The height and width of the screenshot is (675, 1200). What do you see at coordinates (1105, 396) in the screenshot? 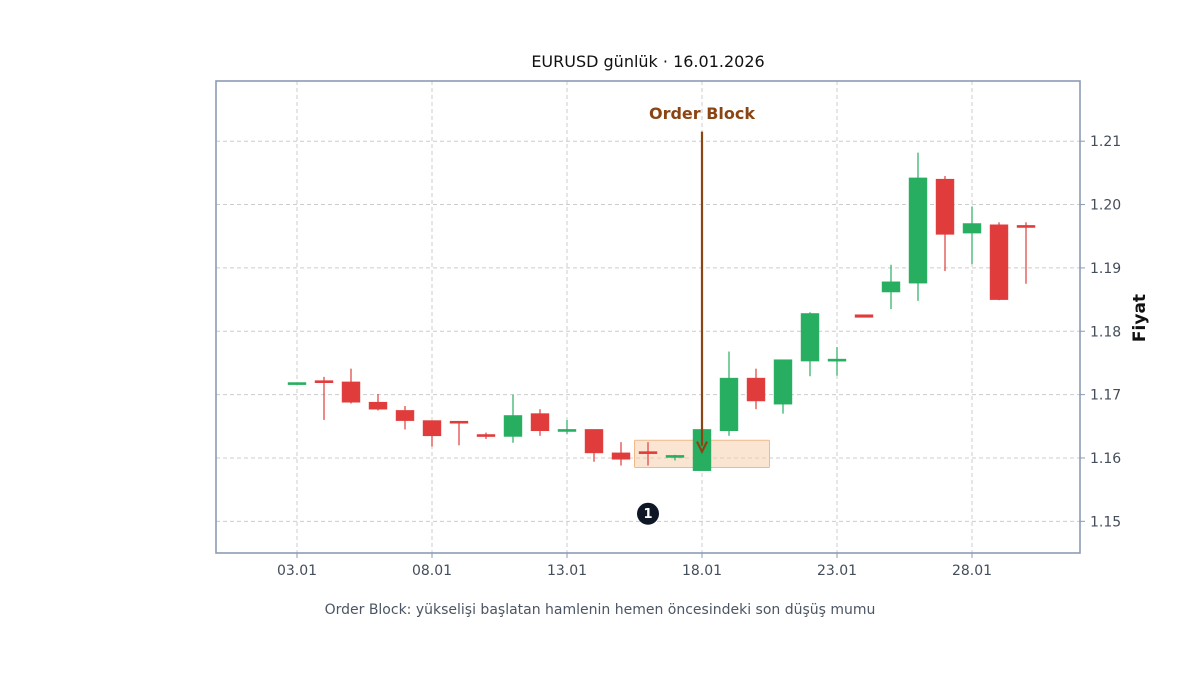
I see `y-tick-label: 1.17` at bounding box center [1105, 396].